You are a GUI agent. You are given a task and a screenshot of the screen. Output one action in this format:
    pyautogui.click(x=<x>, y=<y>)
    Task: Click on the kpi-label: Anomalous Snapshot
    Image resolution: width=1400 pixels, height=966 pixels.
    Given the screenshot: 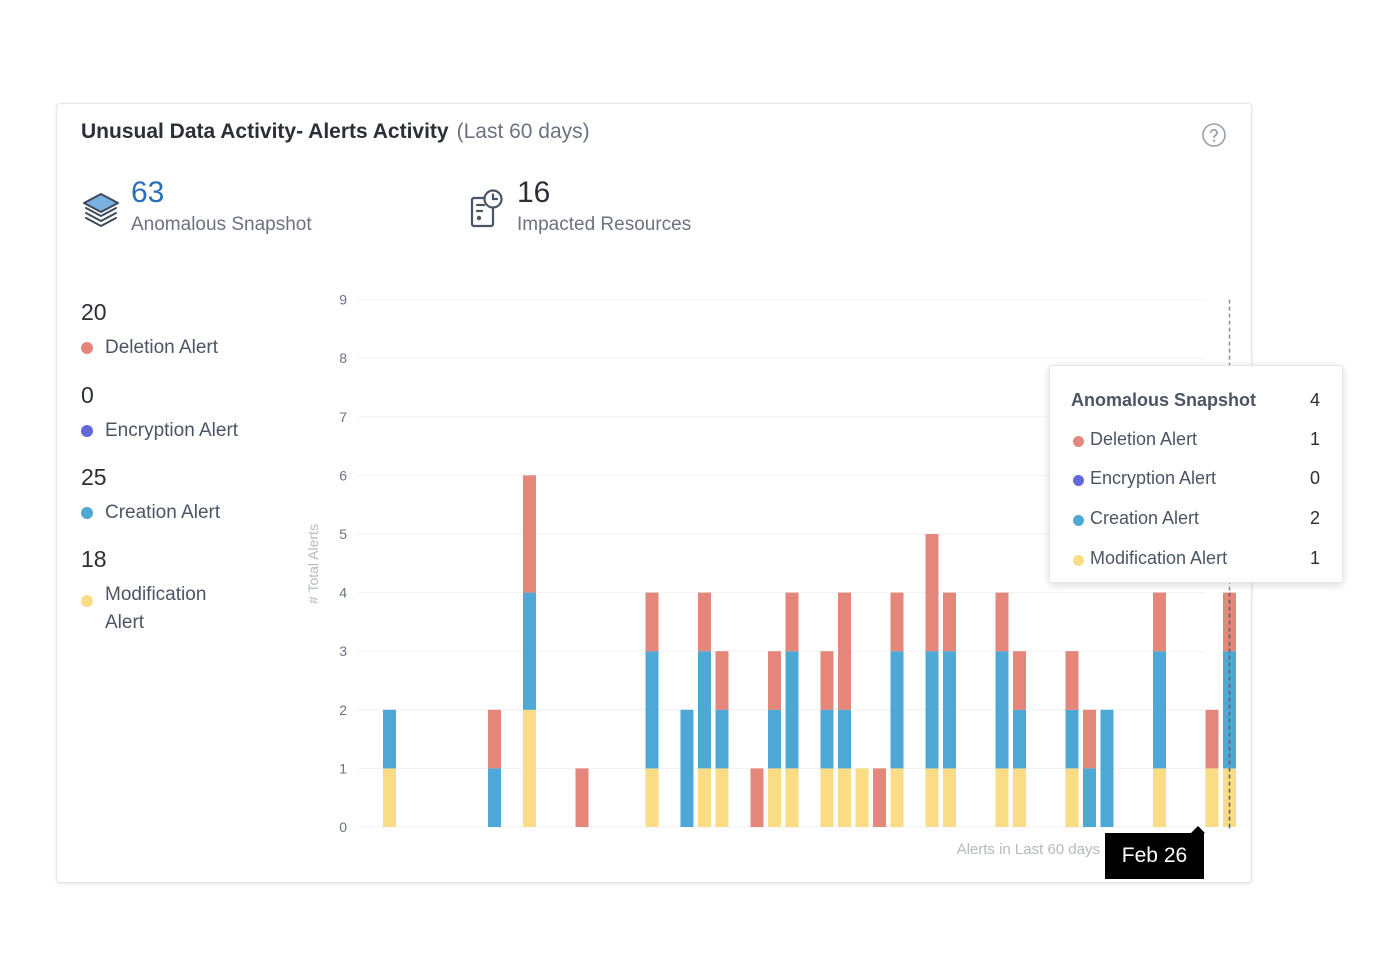 What is the action you would take?
    pyautogui.click(x=221, y=224)
    